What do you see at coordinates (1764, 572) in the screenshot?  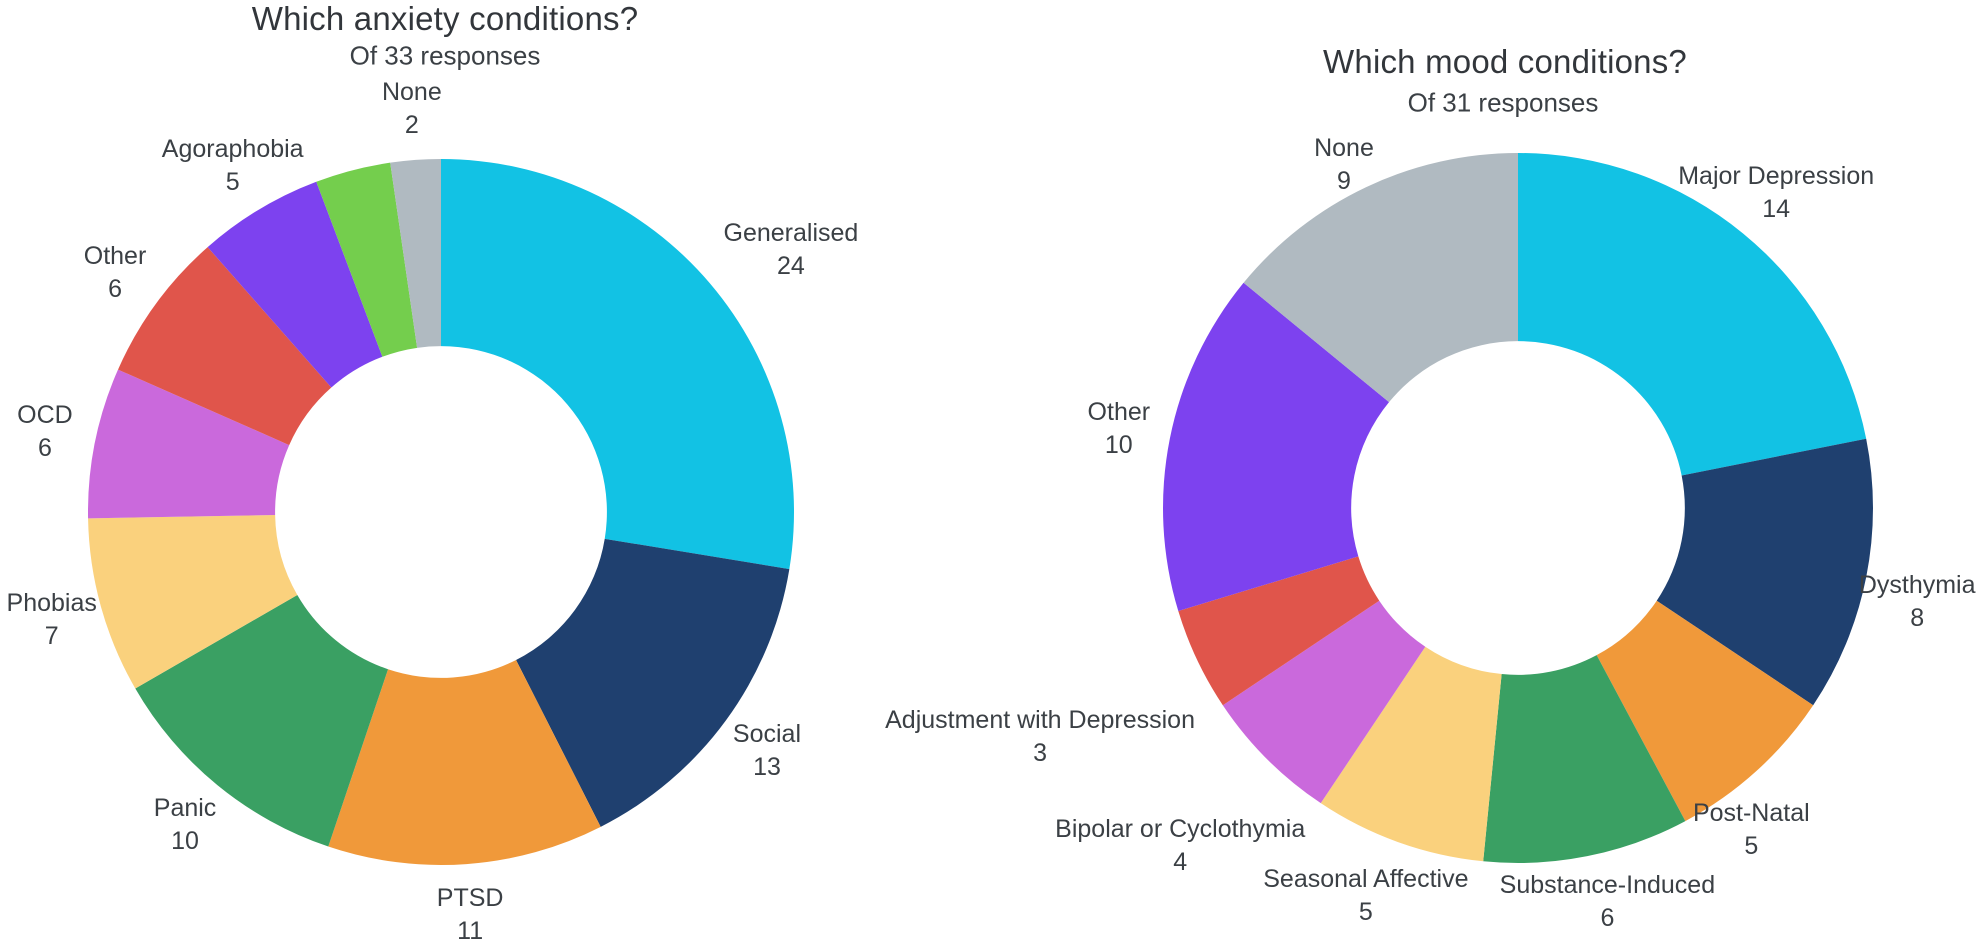 I see `pie-slice-dysthymia` at bounding box center [1764, 572].